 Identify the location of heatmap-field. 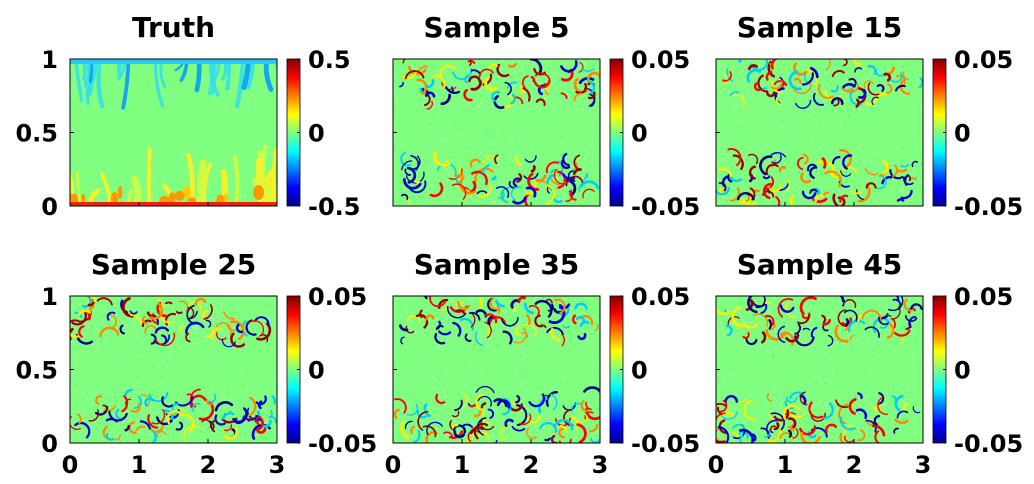
(819, 369).